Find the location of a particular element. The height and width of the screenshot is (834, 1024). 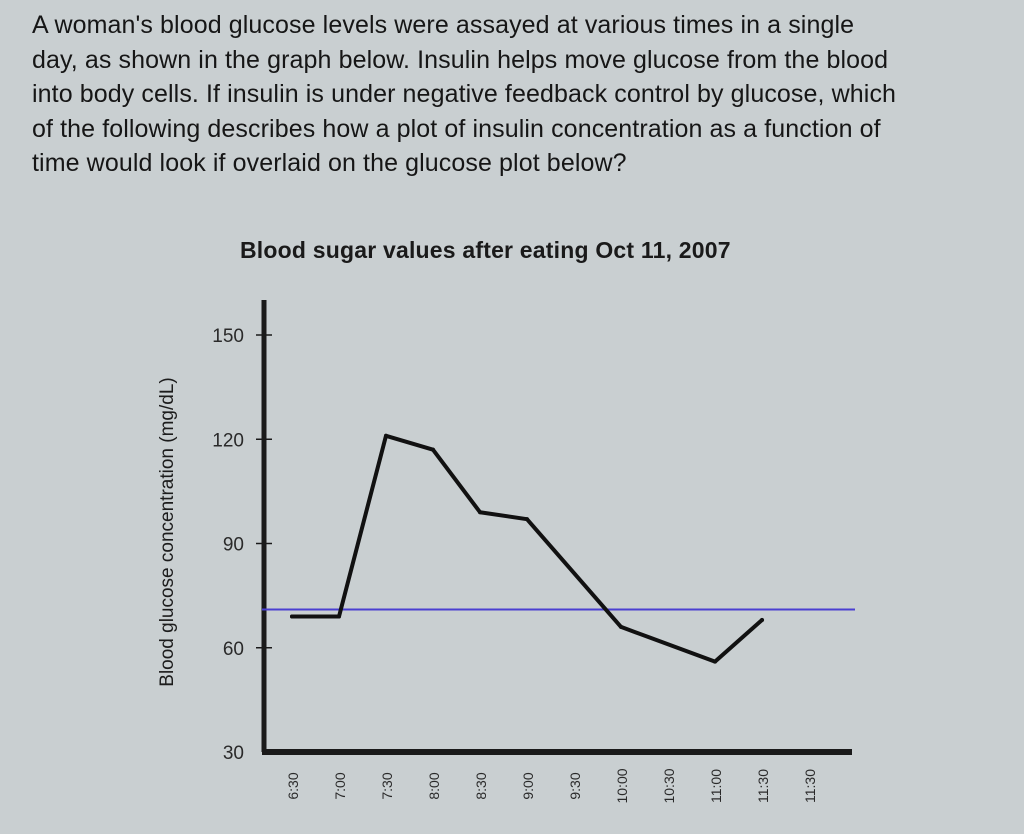

series-group is located at coordinates (527, 548).